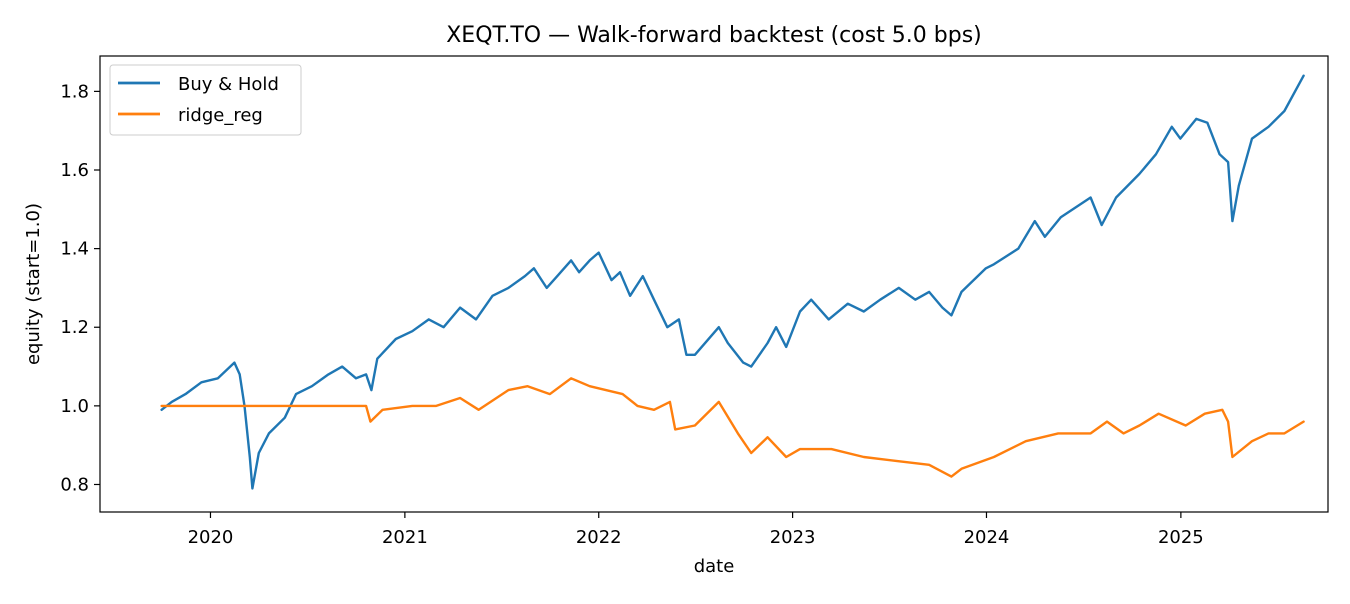 The image size is (1350, 604). I want to click on x-tick-label: 2024, so click(987, 537).